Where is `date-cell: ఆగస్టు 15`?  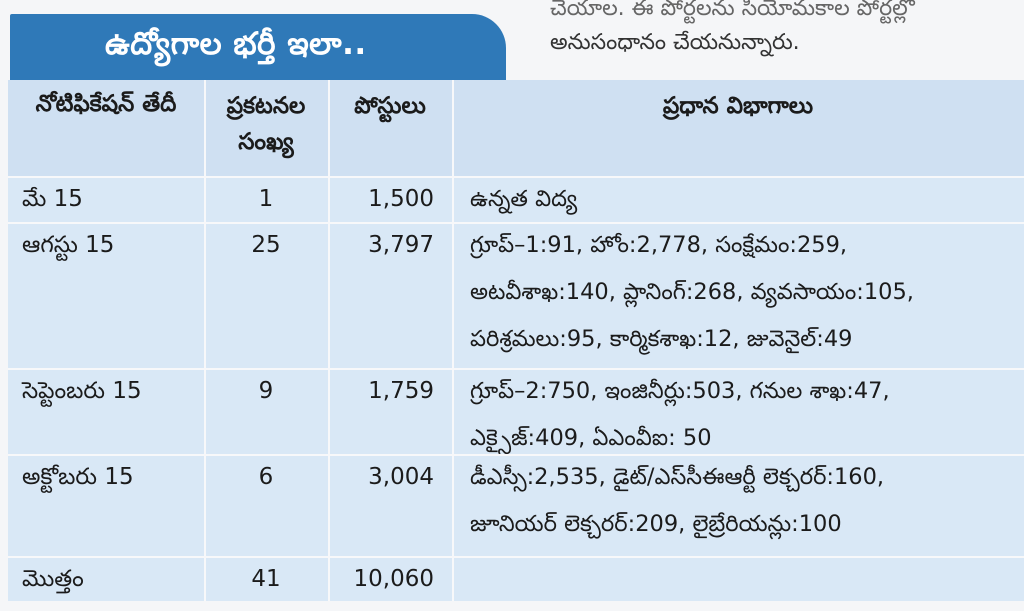 date-cell: ఆగస్టు 15 is located at coordinates (68, 245).